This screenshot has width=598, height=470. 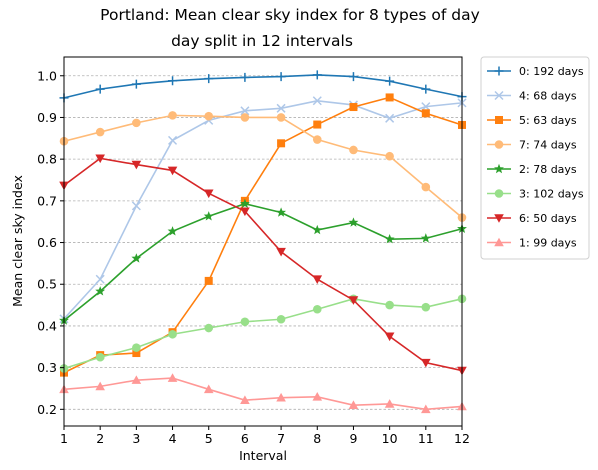 I want to click on legend-entry: 6: 50 days, so click(x=532, y=218).